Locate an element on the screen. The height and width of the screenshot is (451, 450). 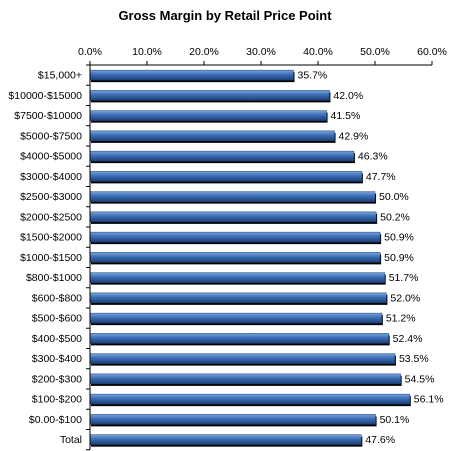
category-label: $500-$600 is located at coordinates (57, 319).